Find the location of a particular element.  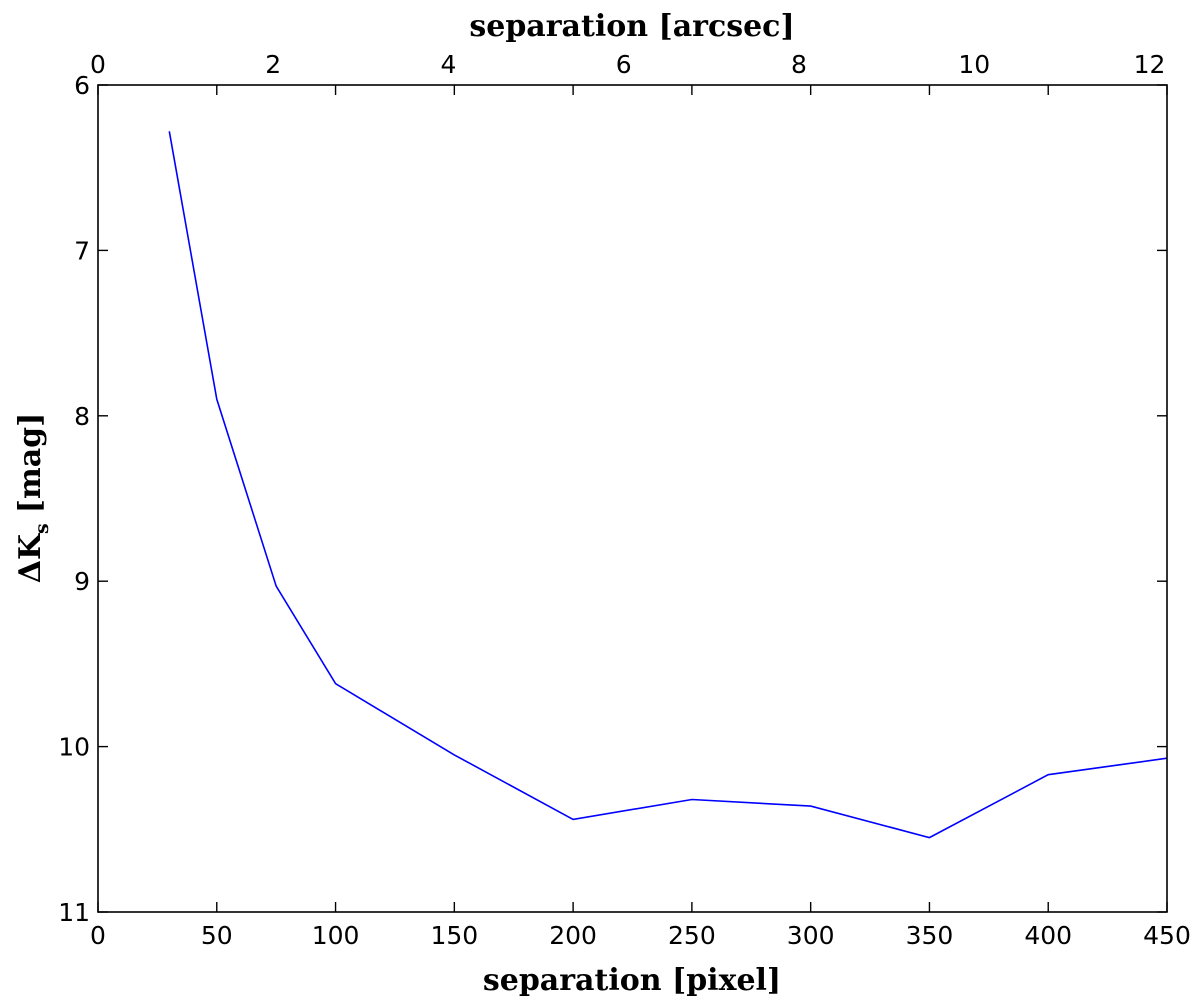

svg-text:ΔKs[mag]: ΔKs [mag] is located at coordinates (33, 498).